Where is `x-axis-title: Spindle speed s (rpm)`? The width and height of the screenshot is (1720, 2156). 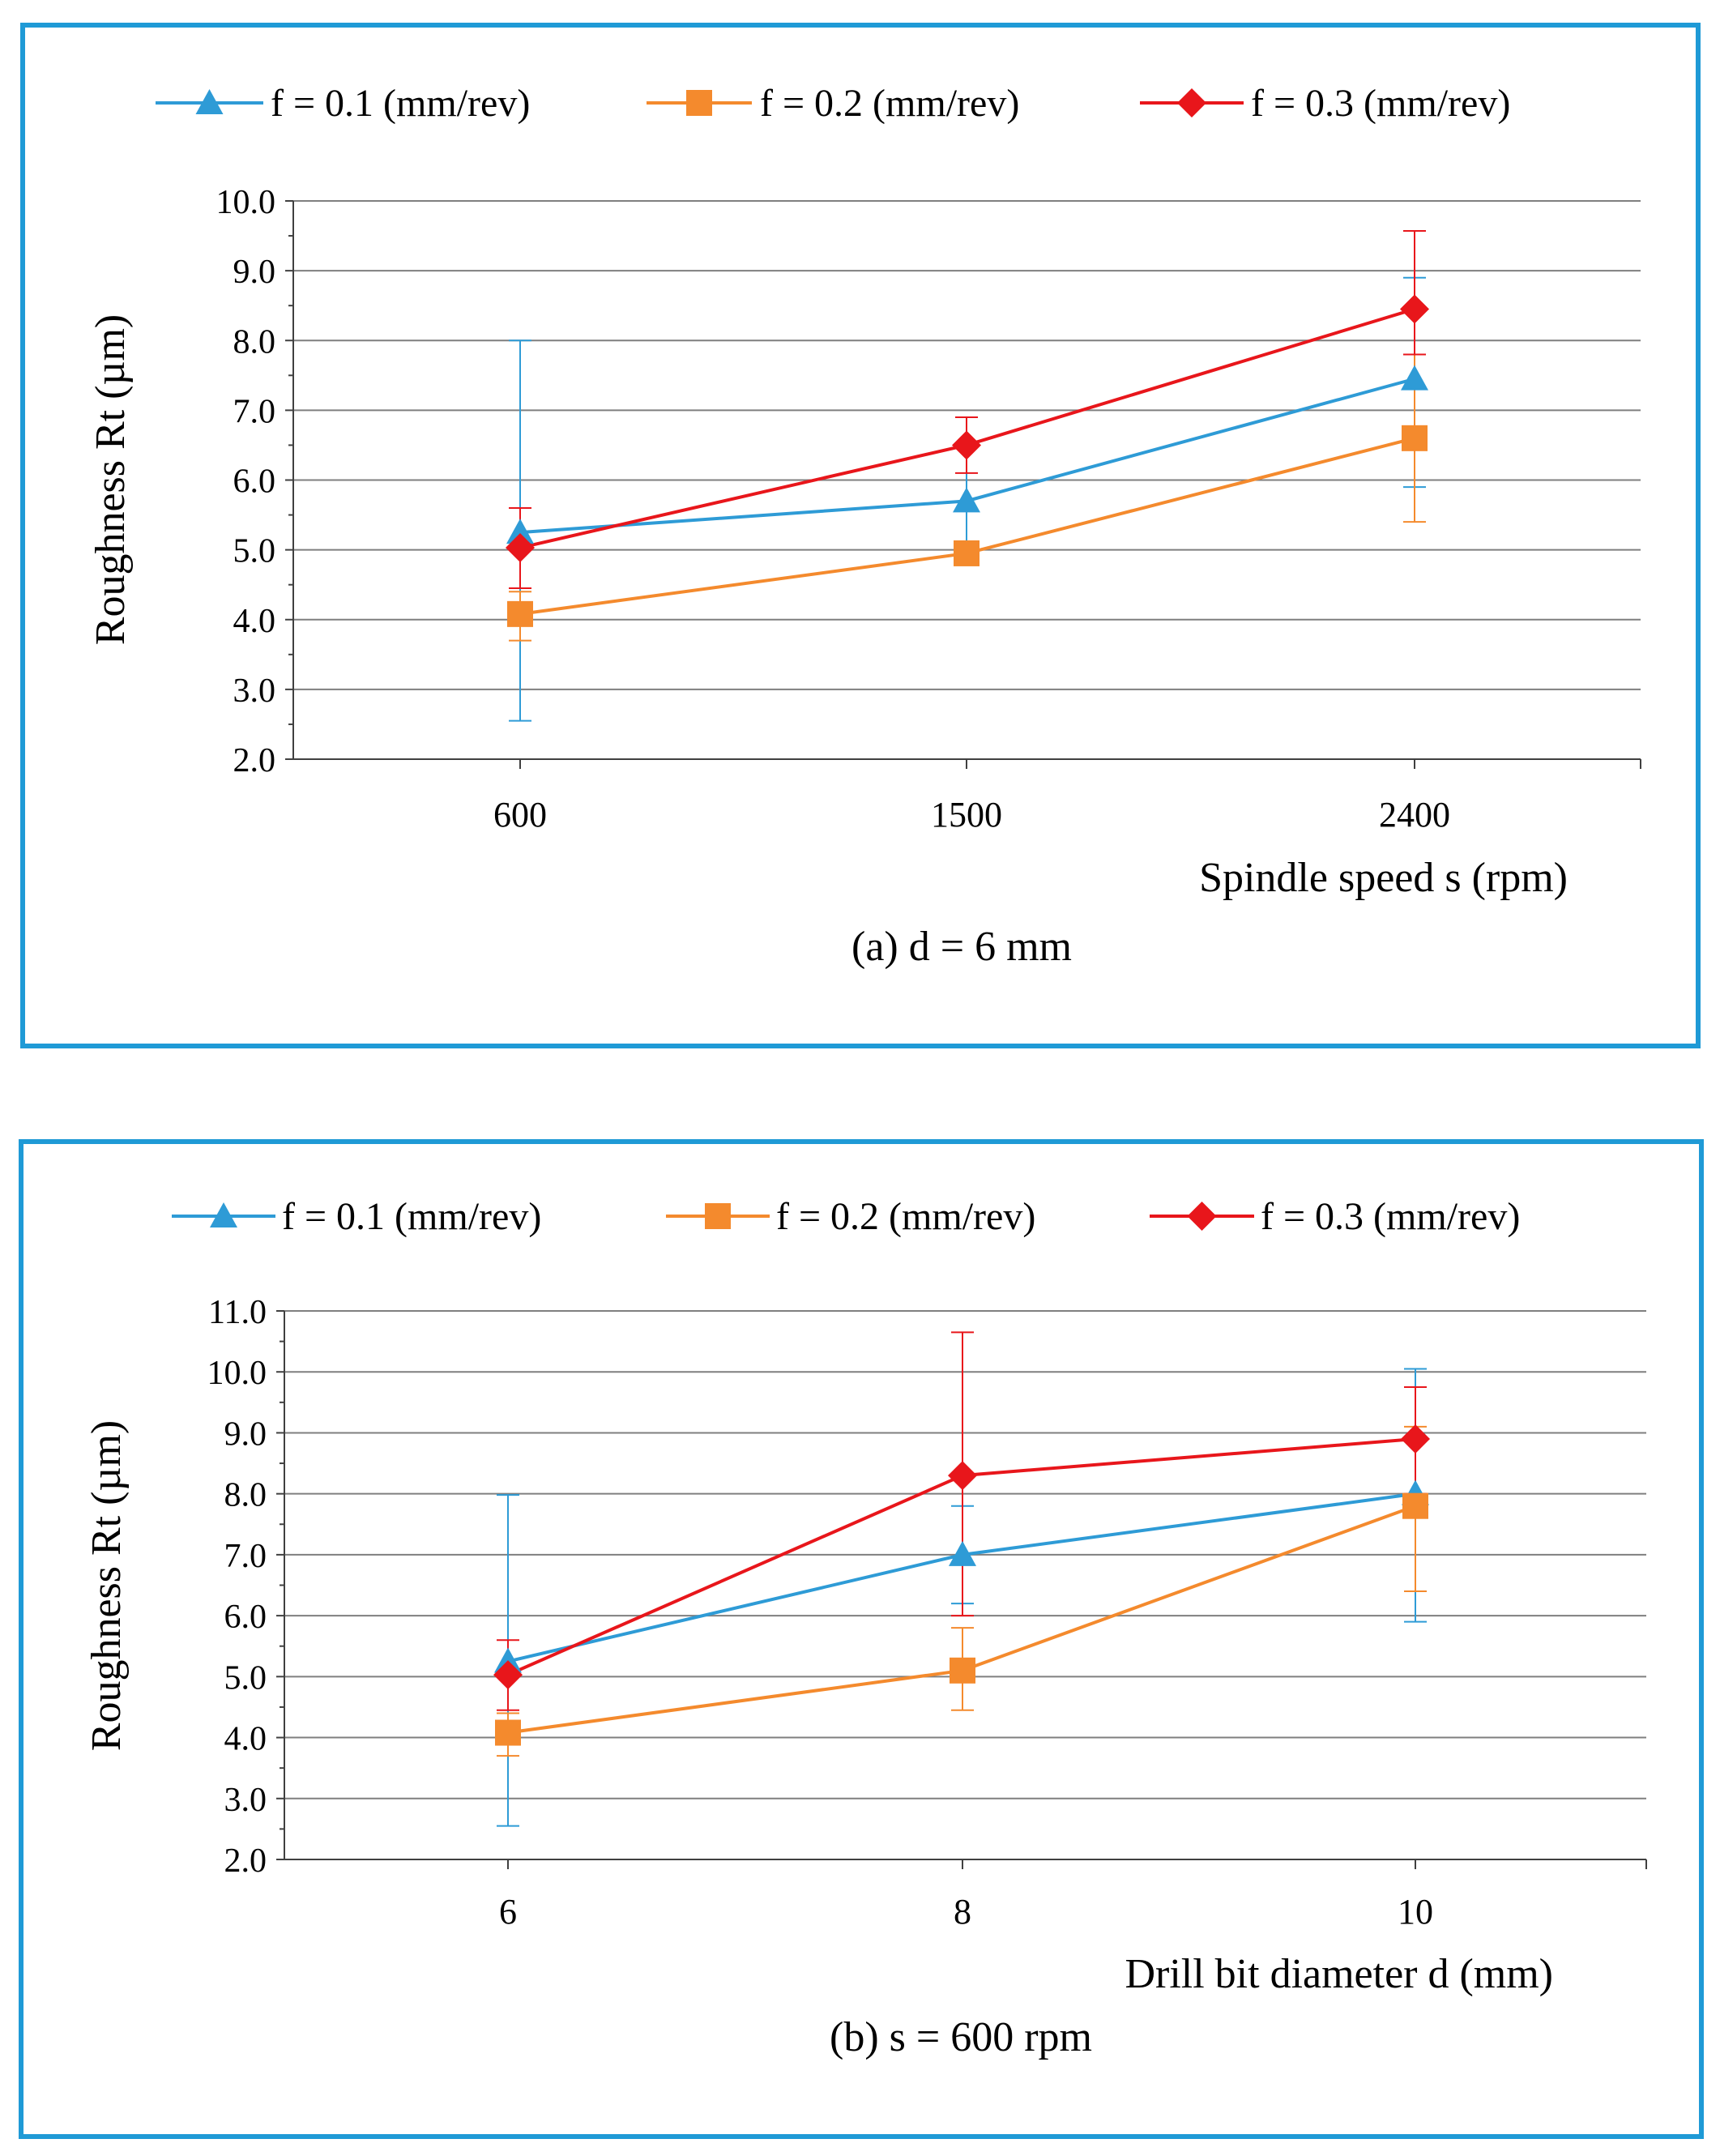
x-axis-title: Spindle speed s (rpm) is located at coordinates (1383, 878).